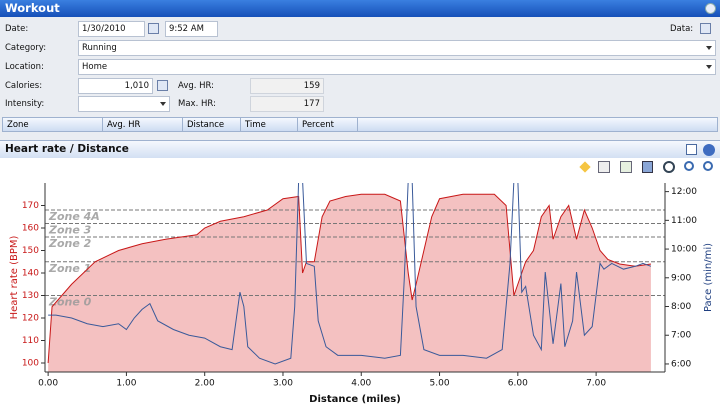 This screenshot has width=720, height=413. What do you see at coordinates (124, 104) in the screenshot?
I see `intensity-dropdown` at bounding box center [124, 104].